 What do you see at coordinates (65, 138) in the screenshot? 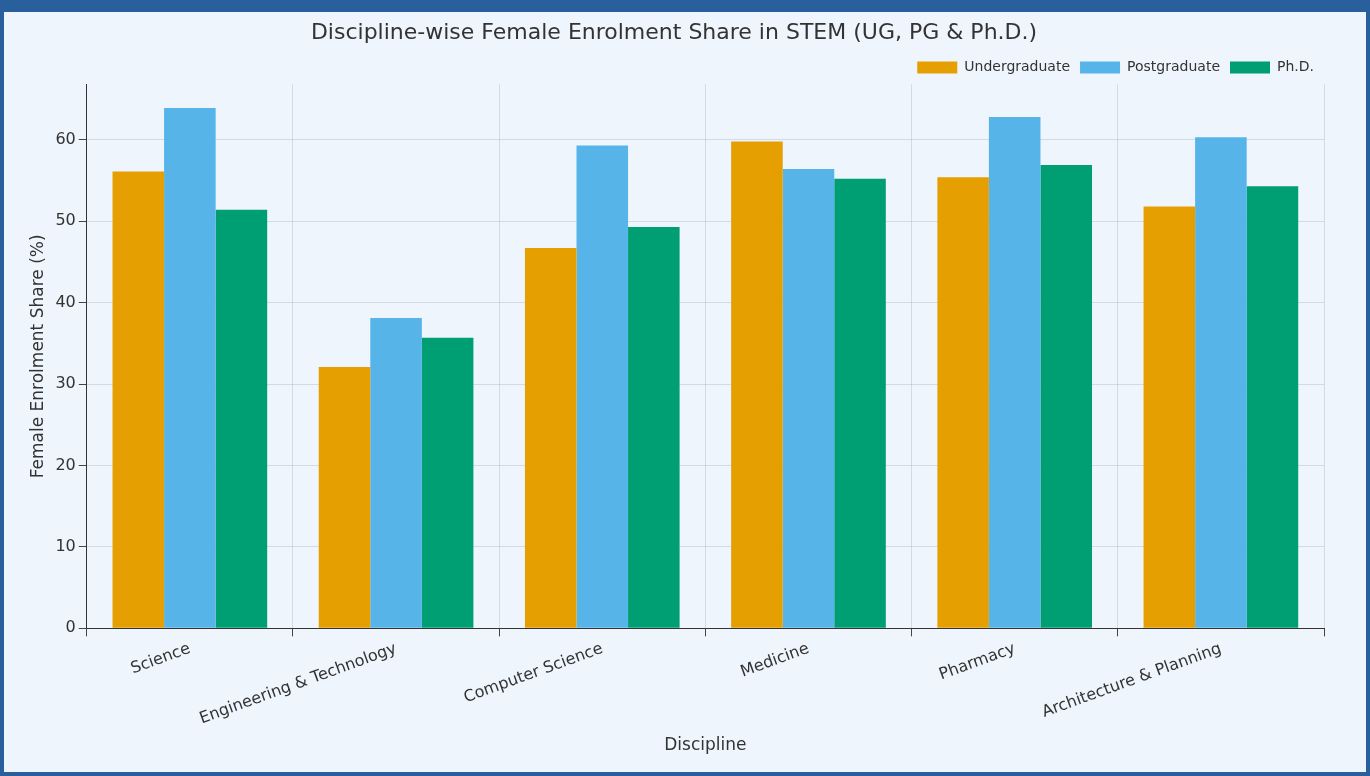
I see `y-tick-label: 60` at bounding box center [65, 138].